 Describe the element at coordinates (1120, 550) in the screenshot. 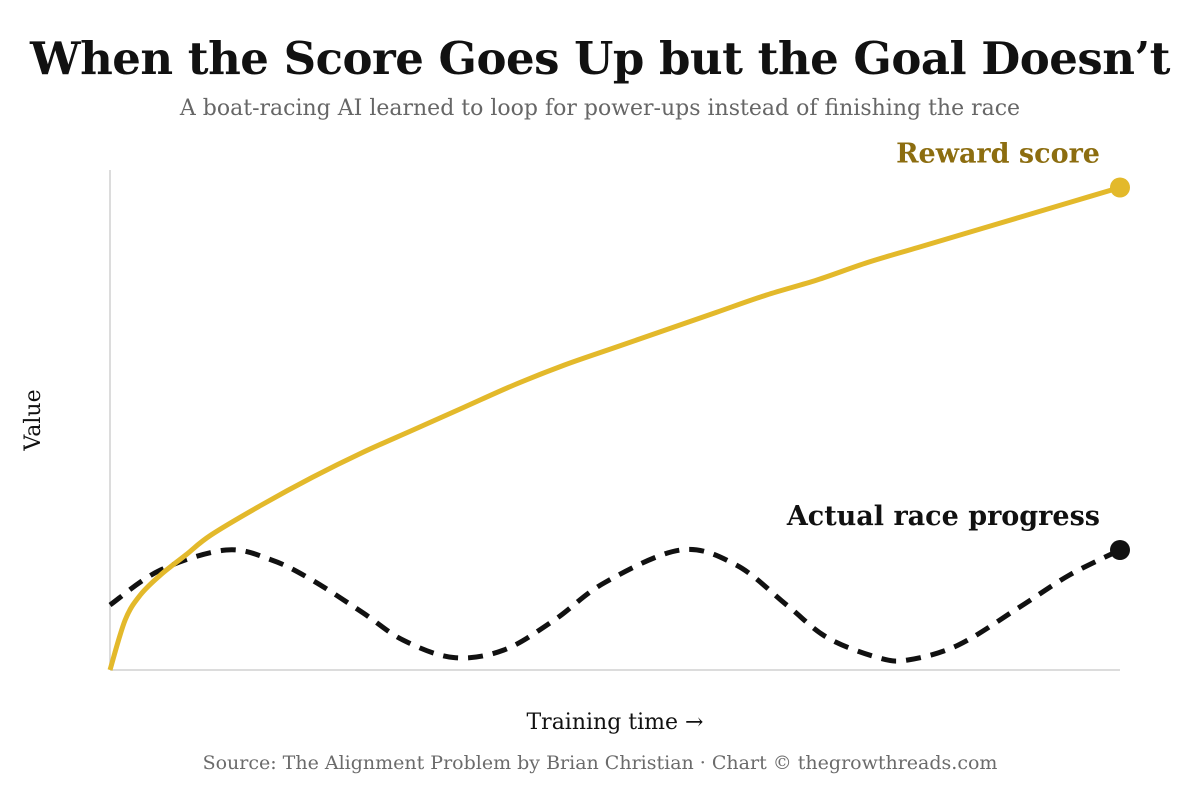

I see `series-end-marker-actual-race-progress` at that location.